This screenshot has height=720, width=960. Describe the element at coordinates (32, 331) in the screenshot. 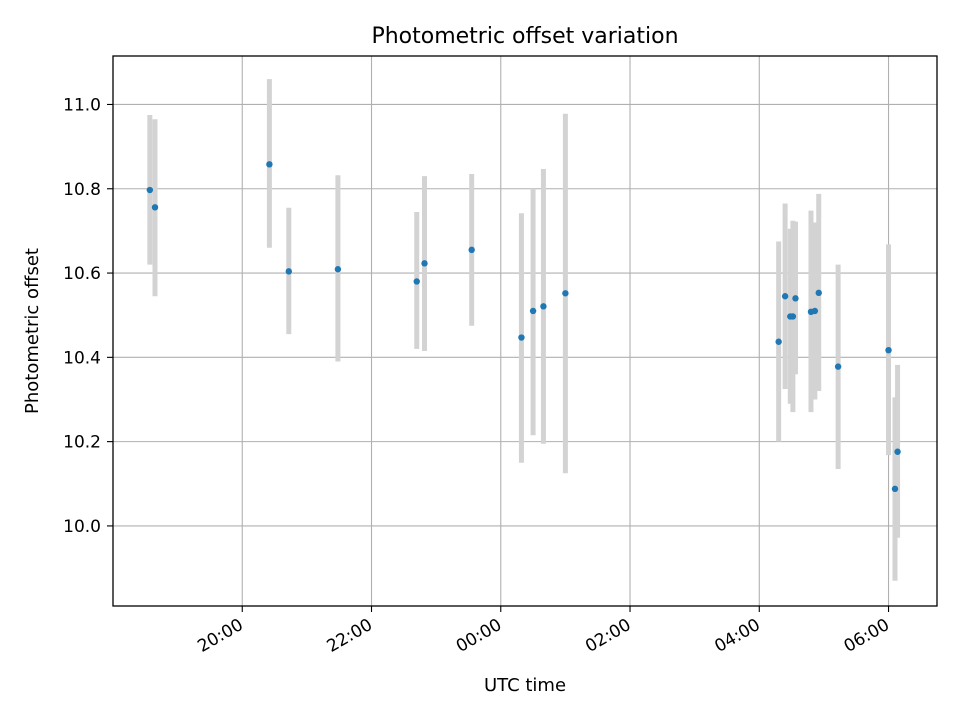

I see `y-axis-label: Photometric offset` at that location.